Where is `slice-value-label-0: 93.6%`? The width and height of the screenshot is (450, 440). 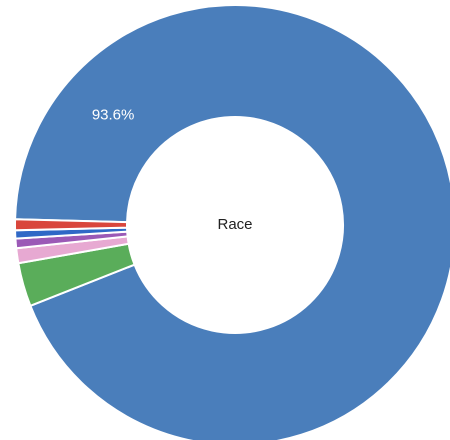
slice-value-label-0: 93.6% is located at coordinates (113, 114).